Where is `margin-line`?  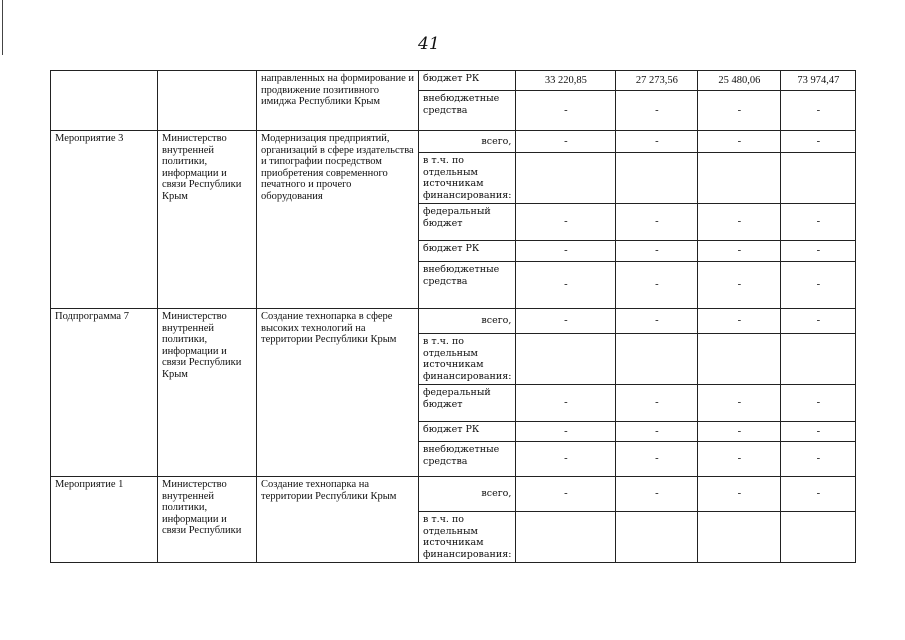
margin-line is located at coordinates (2, 27).